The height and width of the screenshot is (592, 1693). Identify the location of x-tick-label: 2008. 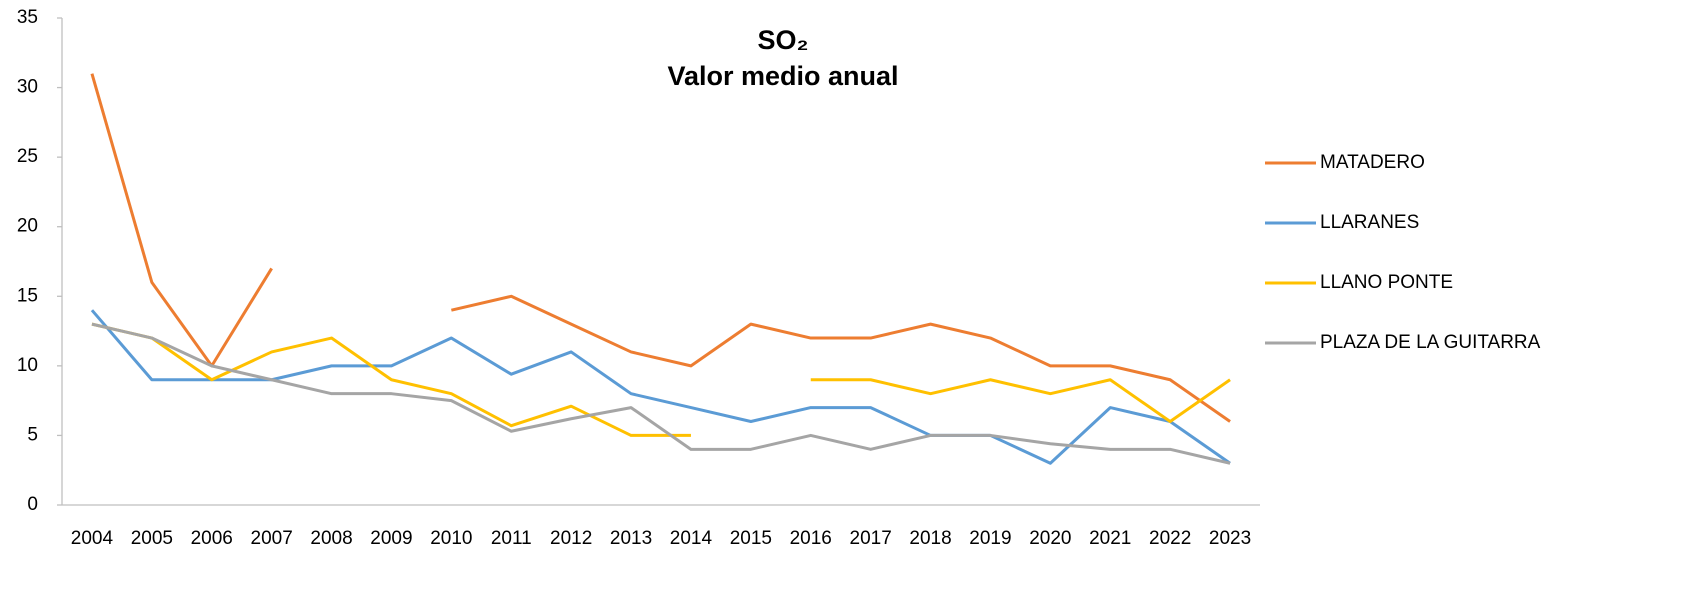
(331, 538).